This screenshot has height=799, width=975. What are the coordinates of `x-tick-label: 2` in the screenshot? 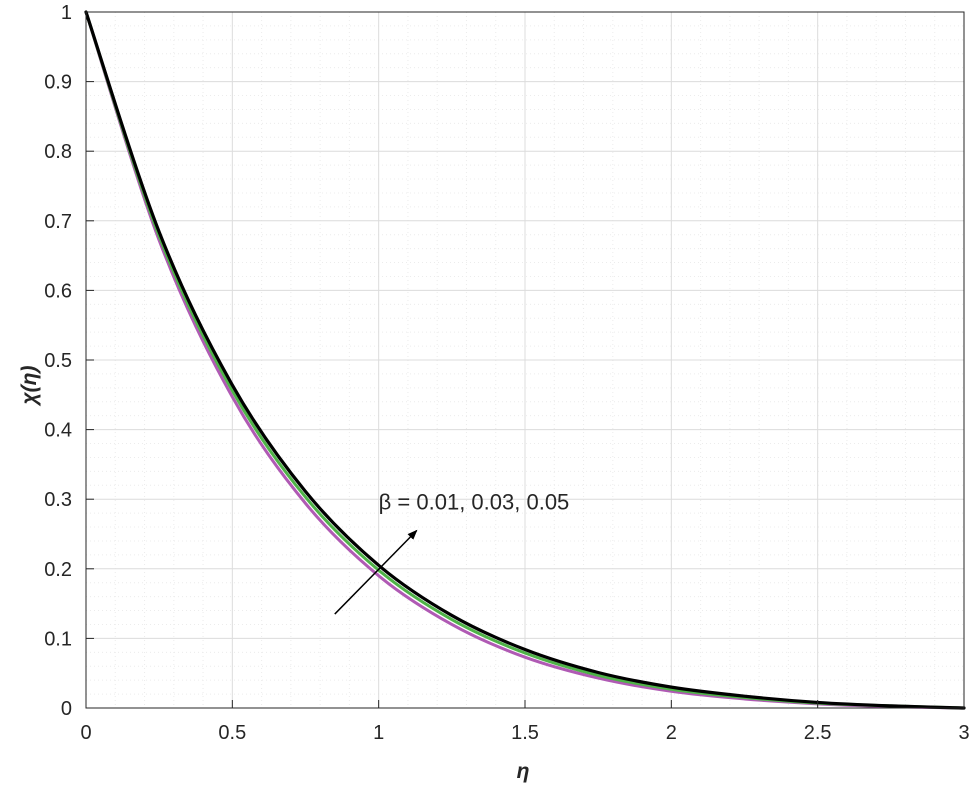 It's located at (671, 733).